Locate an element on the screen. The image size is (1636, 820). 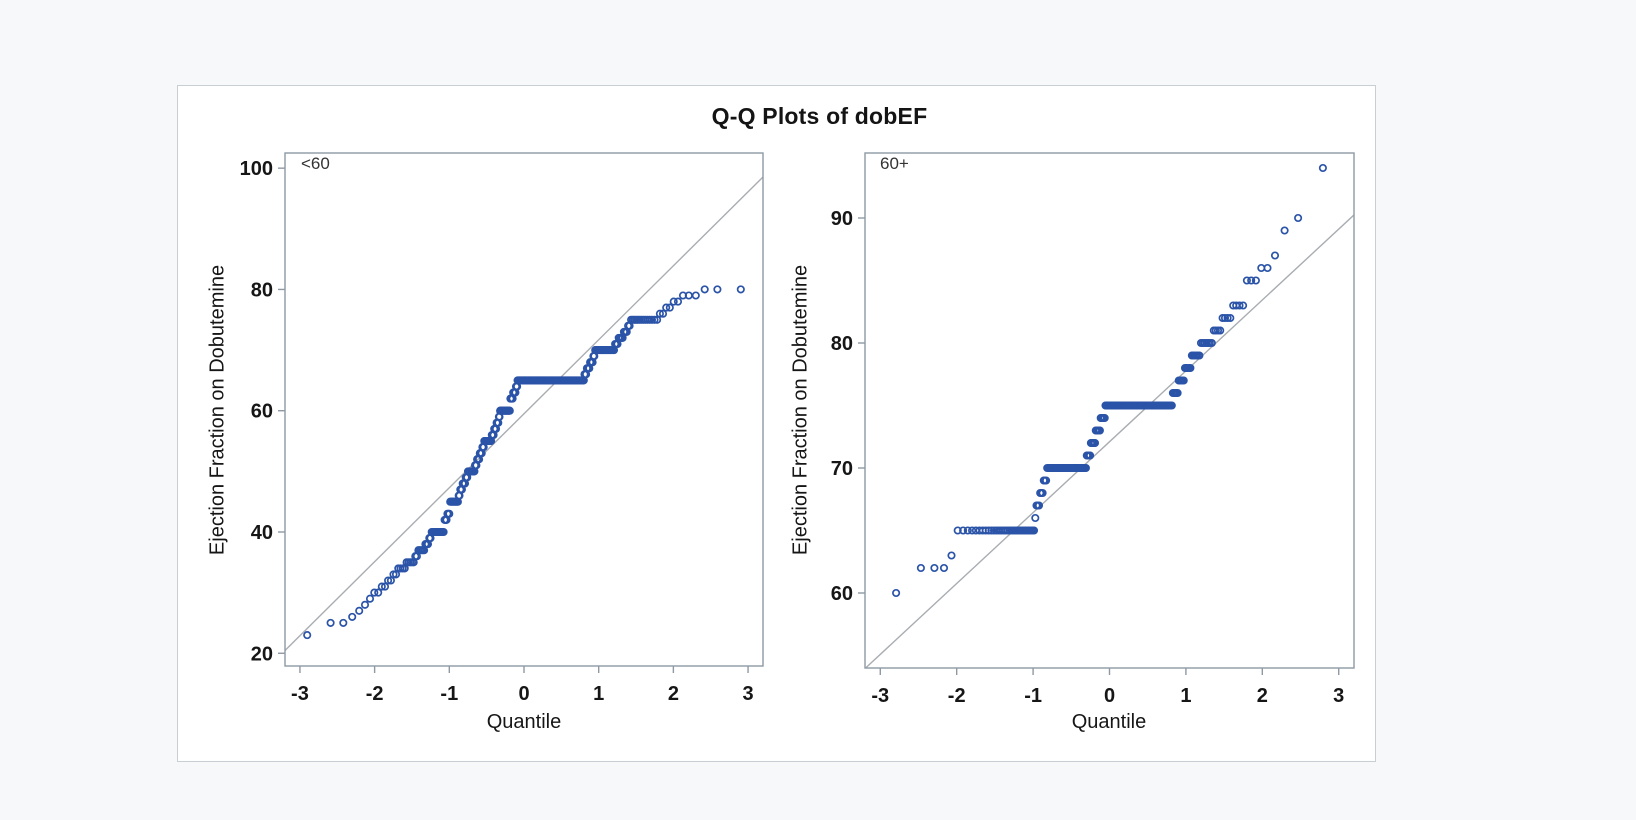
x-tick-label: -2 is located at coordinates (957, 696).